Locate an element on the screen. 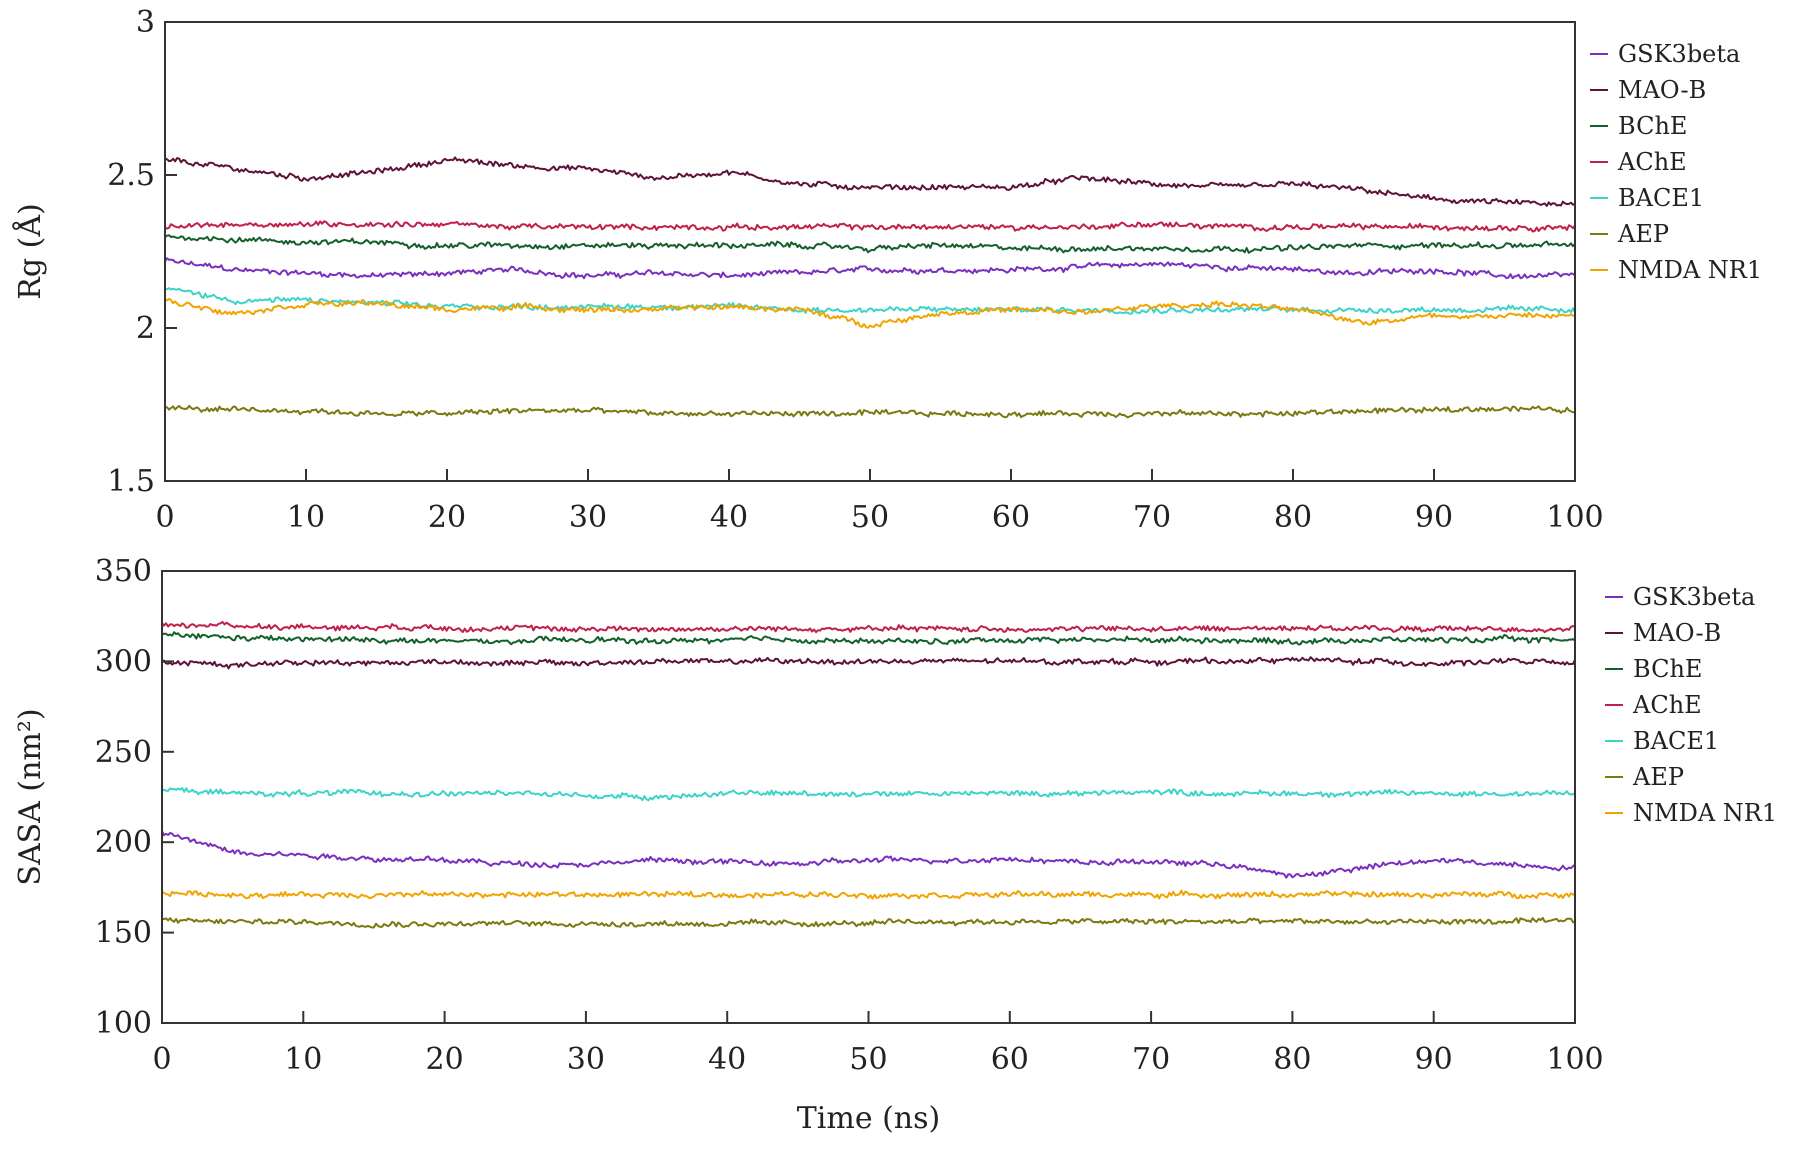 The image size is (1819, 1150). y-tick-label: 1.5 is located at coordinates (131, 481).